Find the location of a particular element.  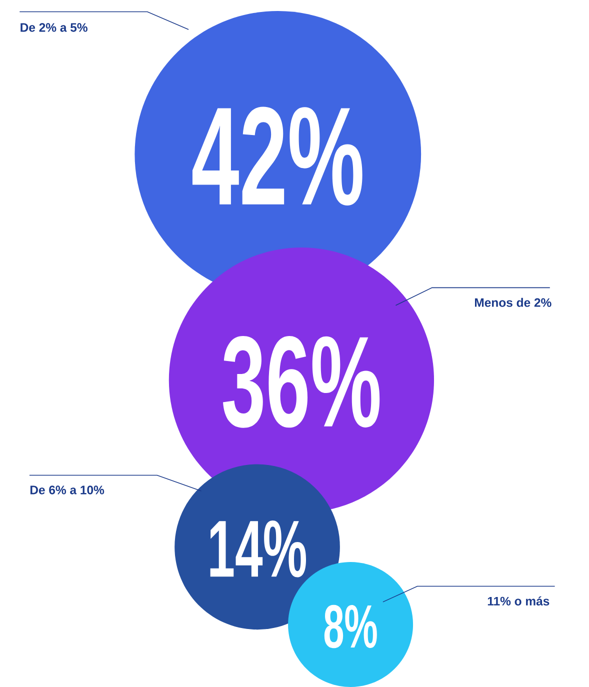

data-label: 8% is located at coordinates (350, 626).